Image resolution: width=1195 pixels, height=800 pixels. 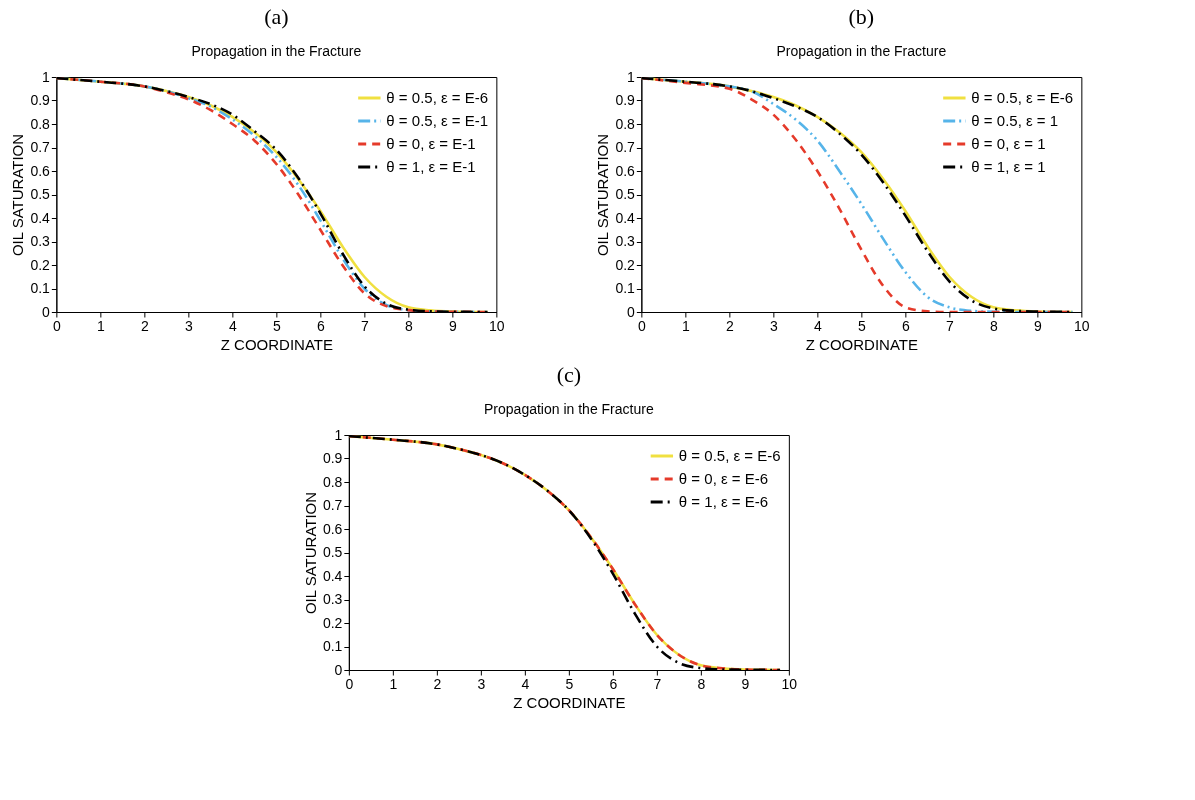 I want to click on chart-title: (a), so click(x=276, y=16).